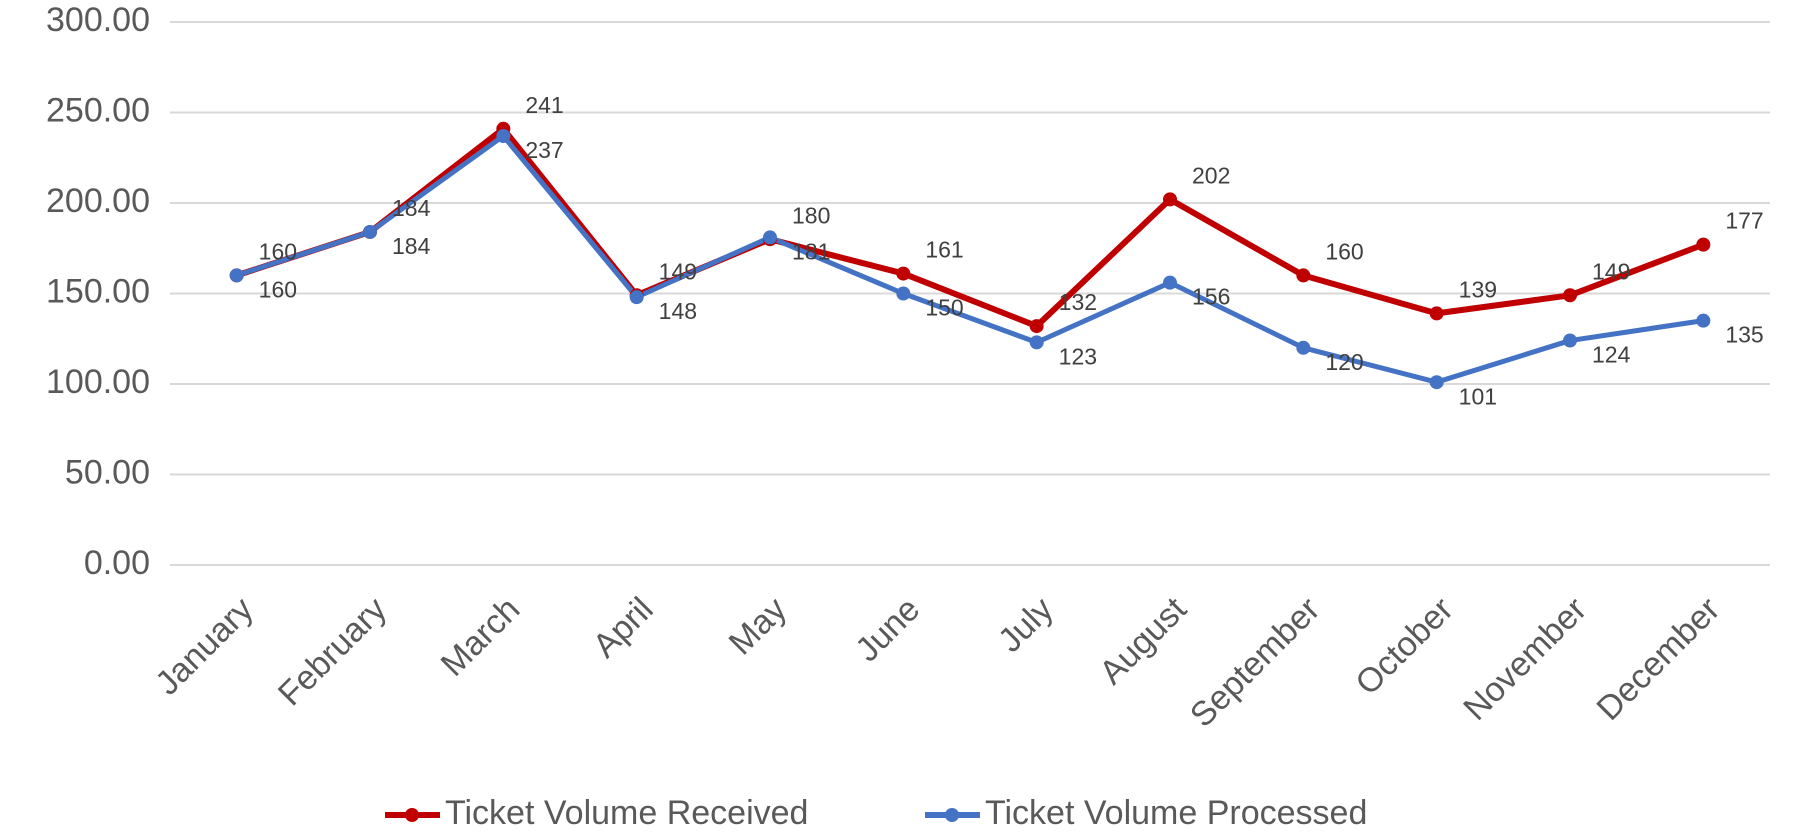 Image resolution: width=1801 pixels, height=836 pixels. I want to click on data-label: 101, so click(1478, 396).